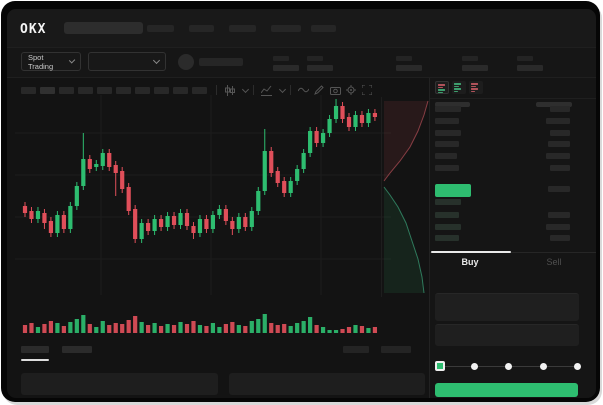 Image resolution: width=603 pixels, height=405 pixels. Describe the element at coordinates (453, 190) in the screenshot. I see `last-price-highlight` at that location.